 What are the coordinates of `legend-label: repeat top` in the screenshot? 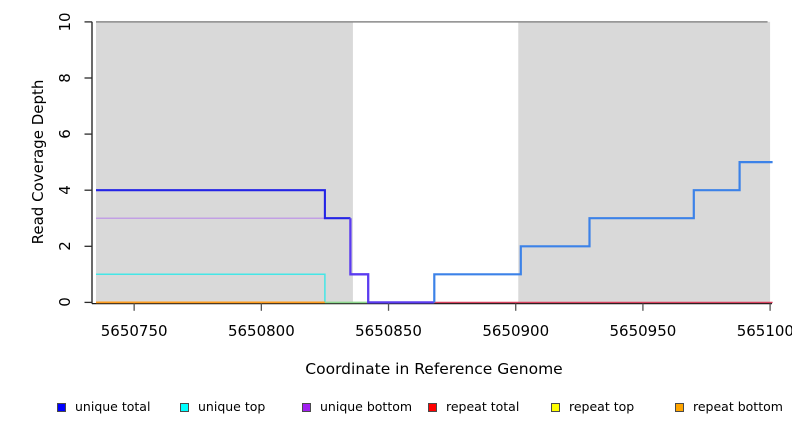 It's located at (602, 406).